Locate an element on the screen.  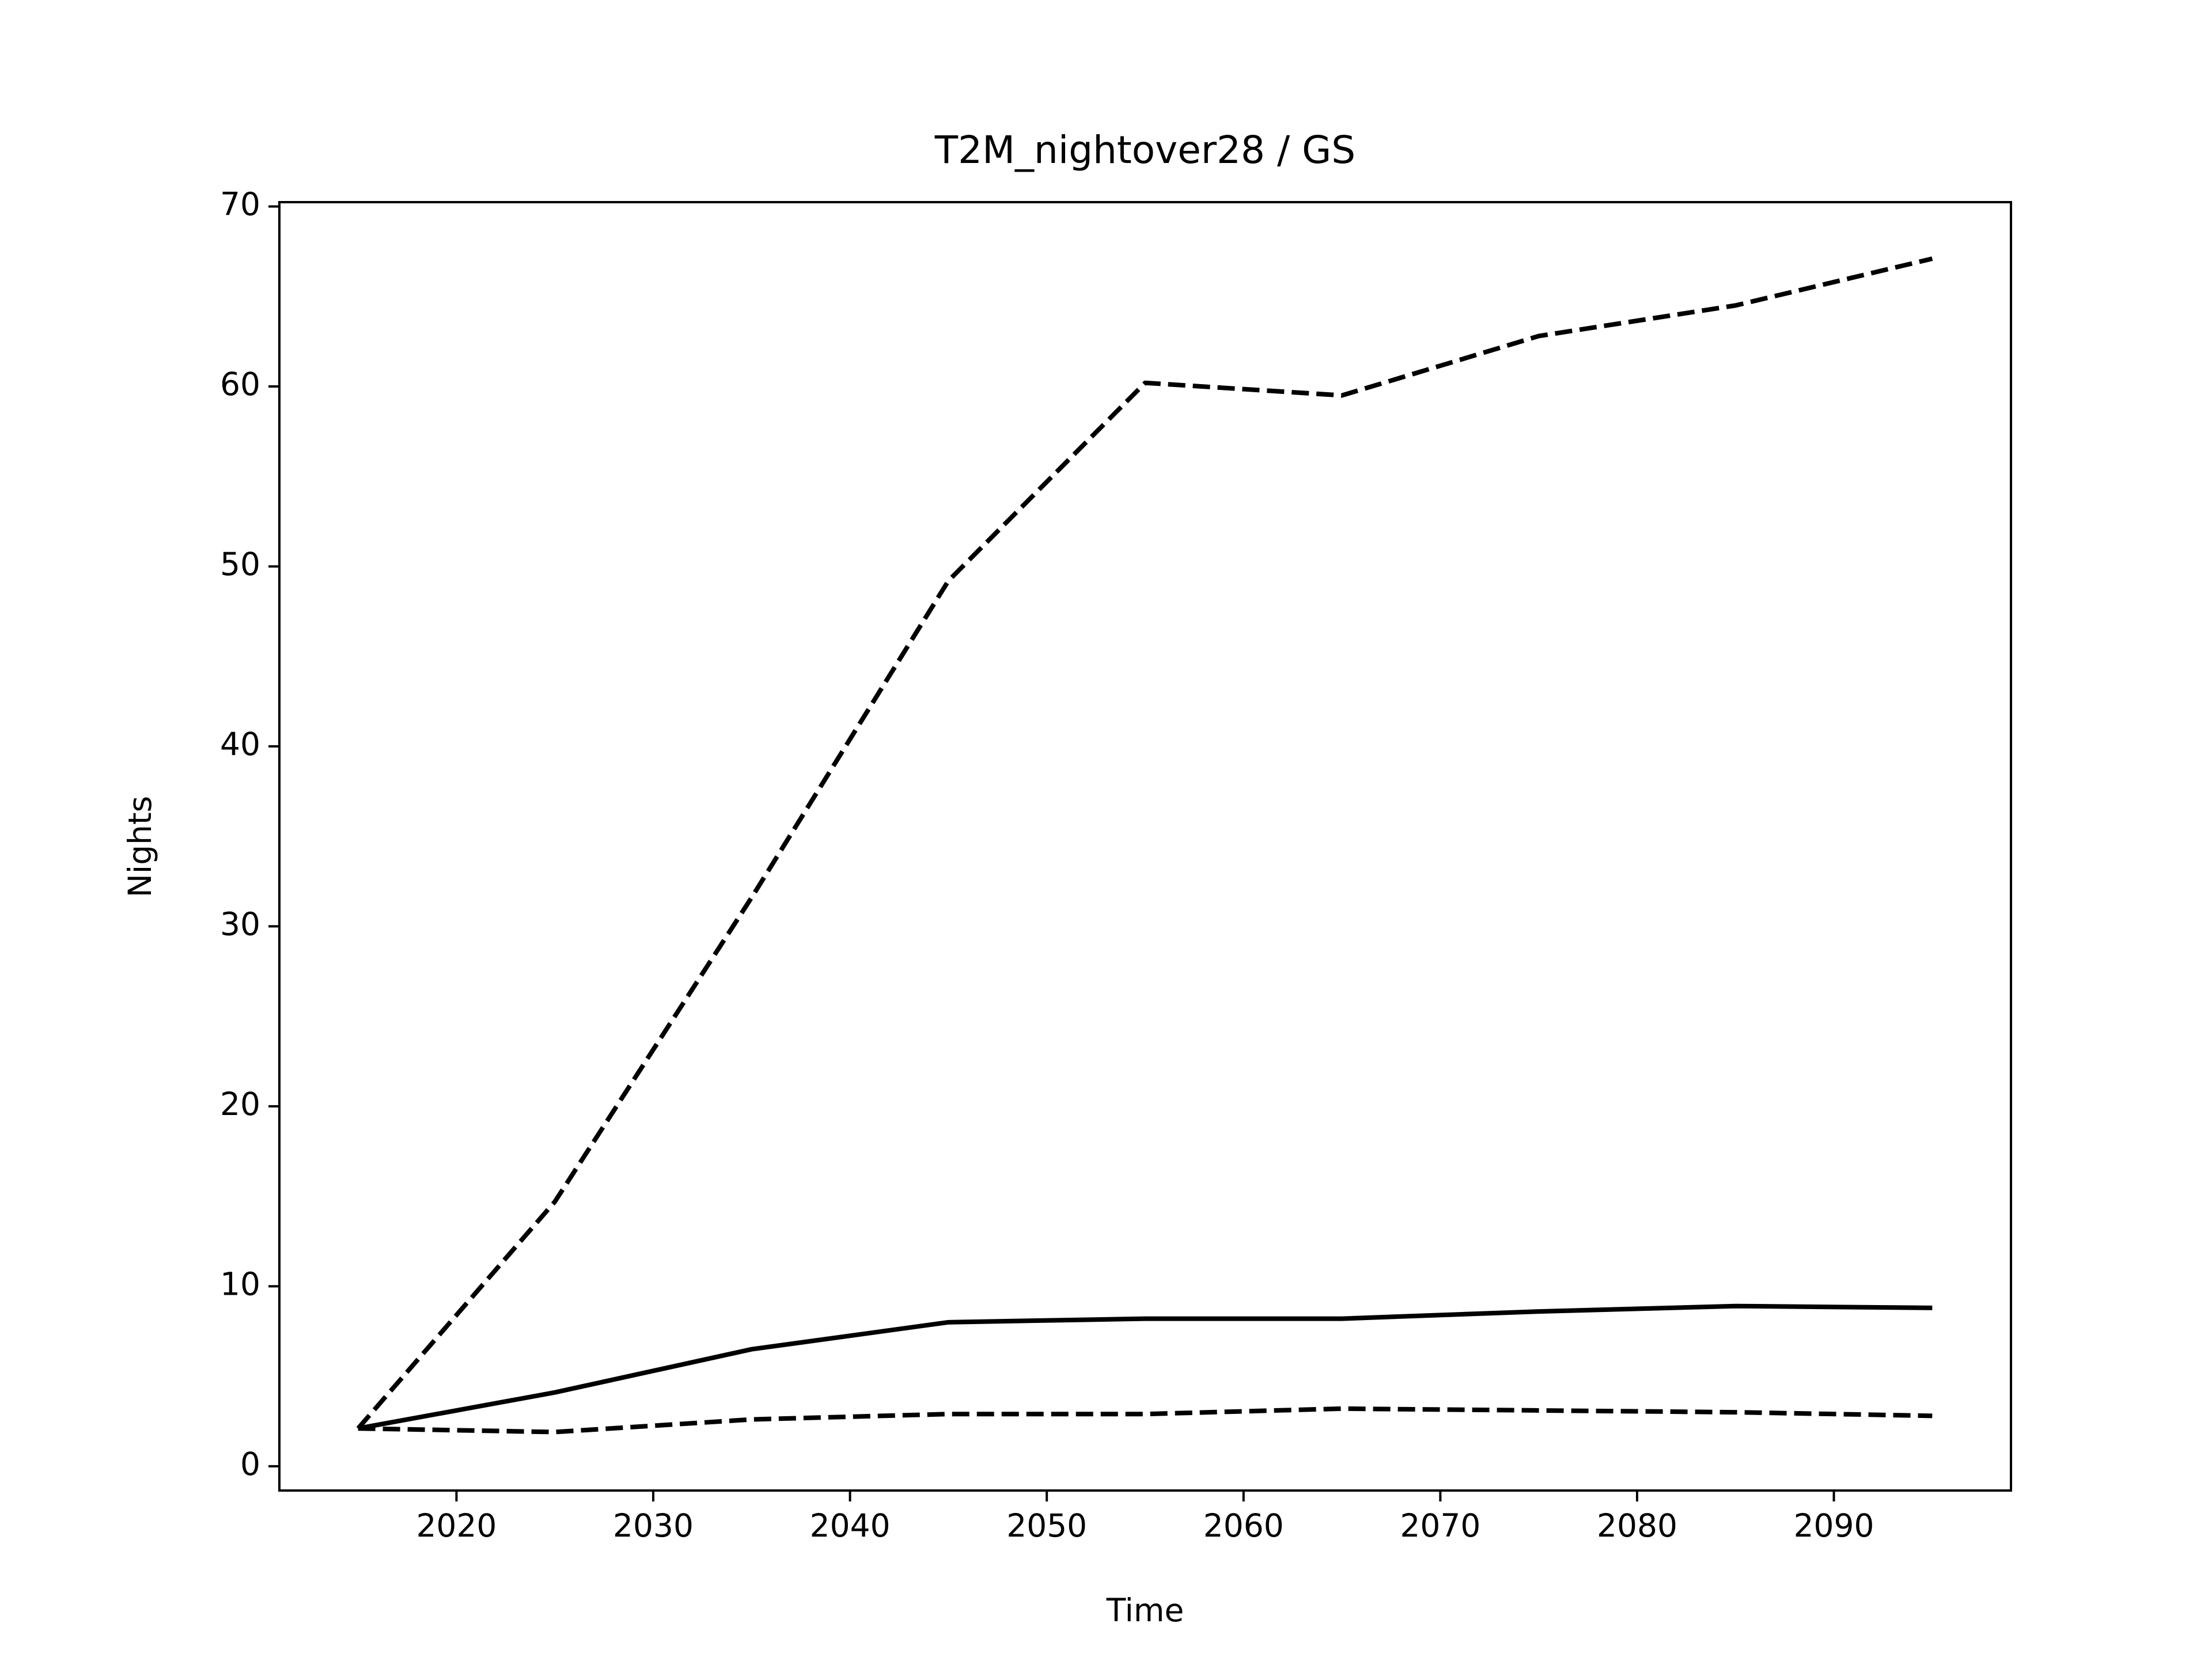
x-axis-label: Time is located at coordinates (1145, 1610).